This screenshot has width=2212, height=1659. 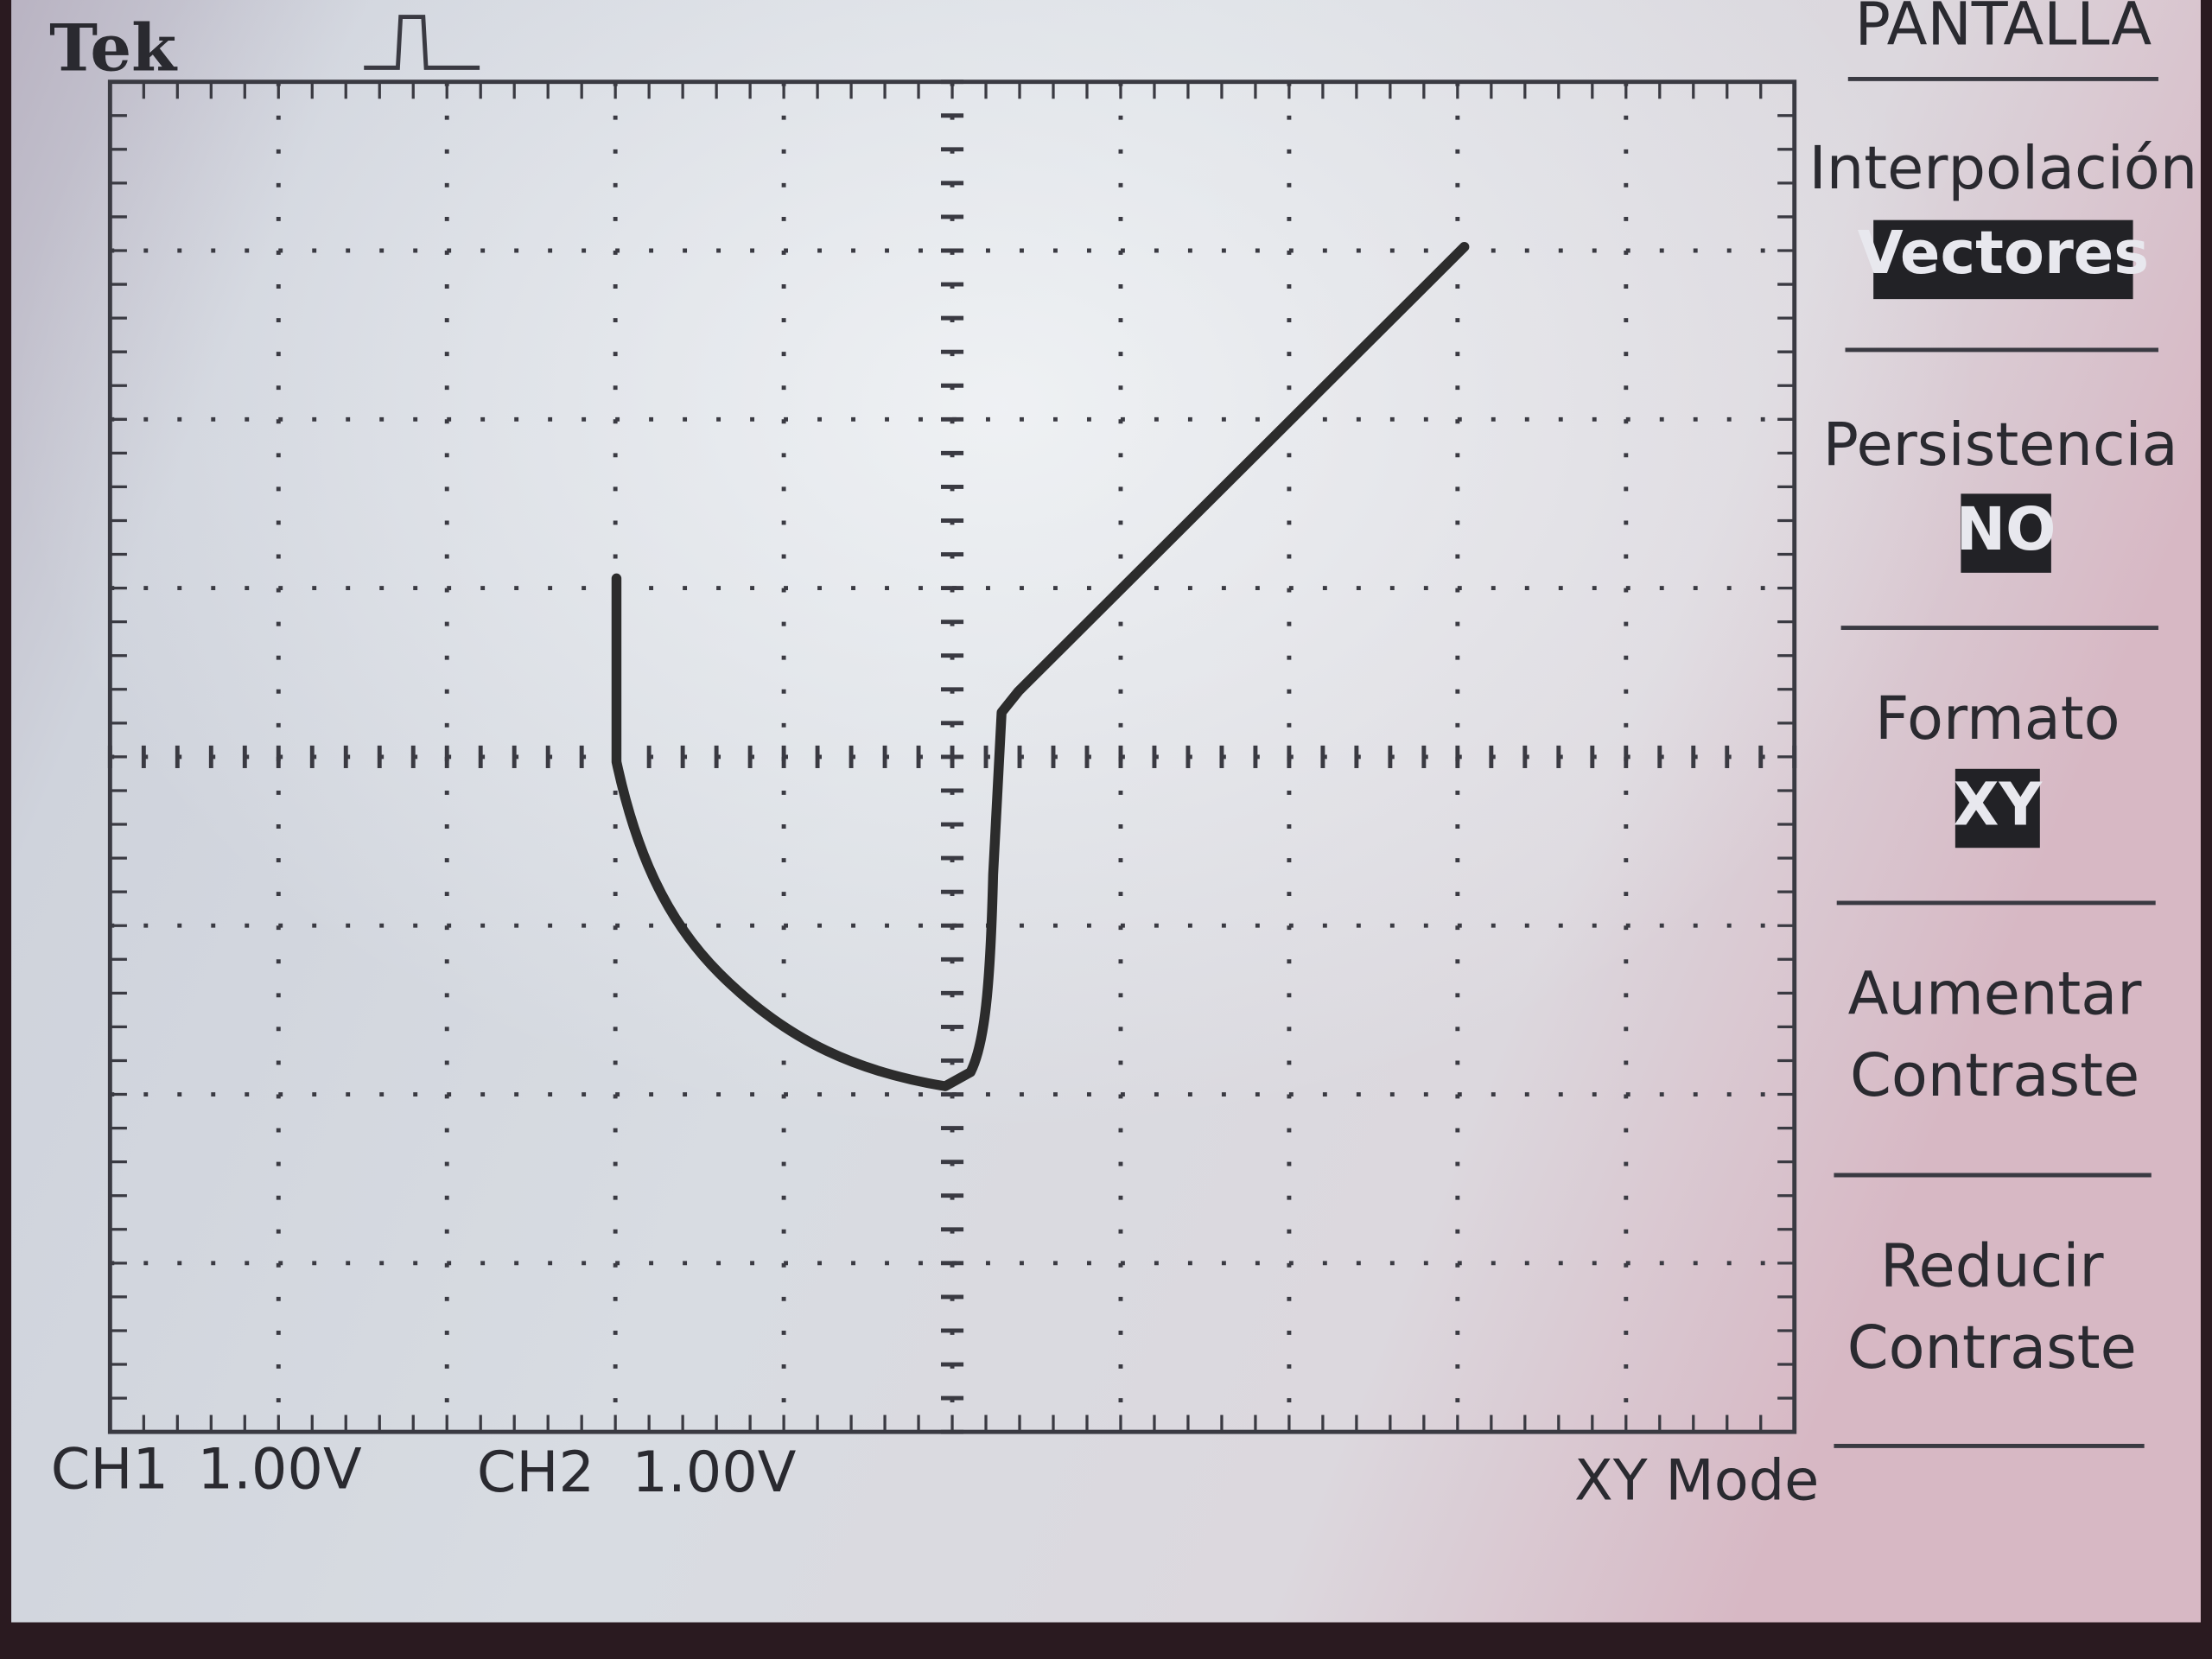 I want to click on menu-label: Interpolación, so click(x=2003, y=168).